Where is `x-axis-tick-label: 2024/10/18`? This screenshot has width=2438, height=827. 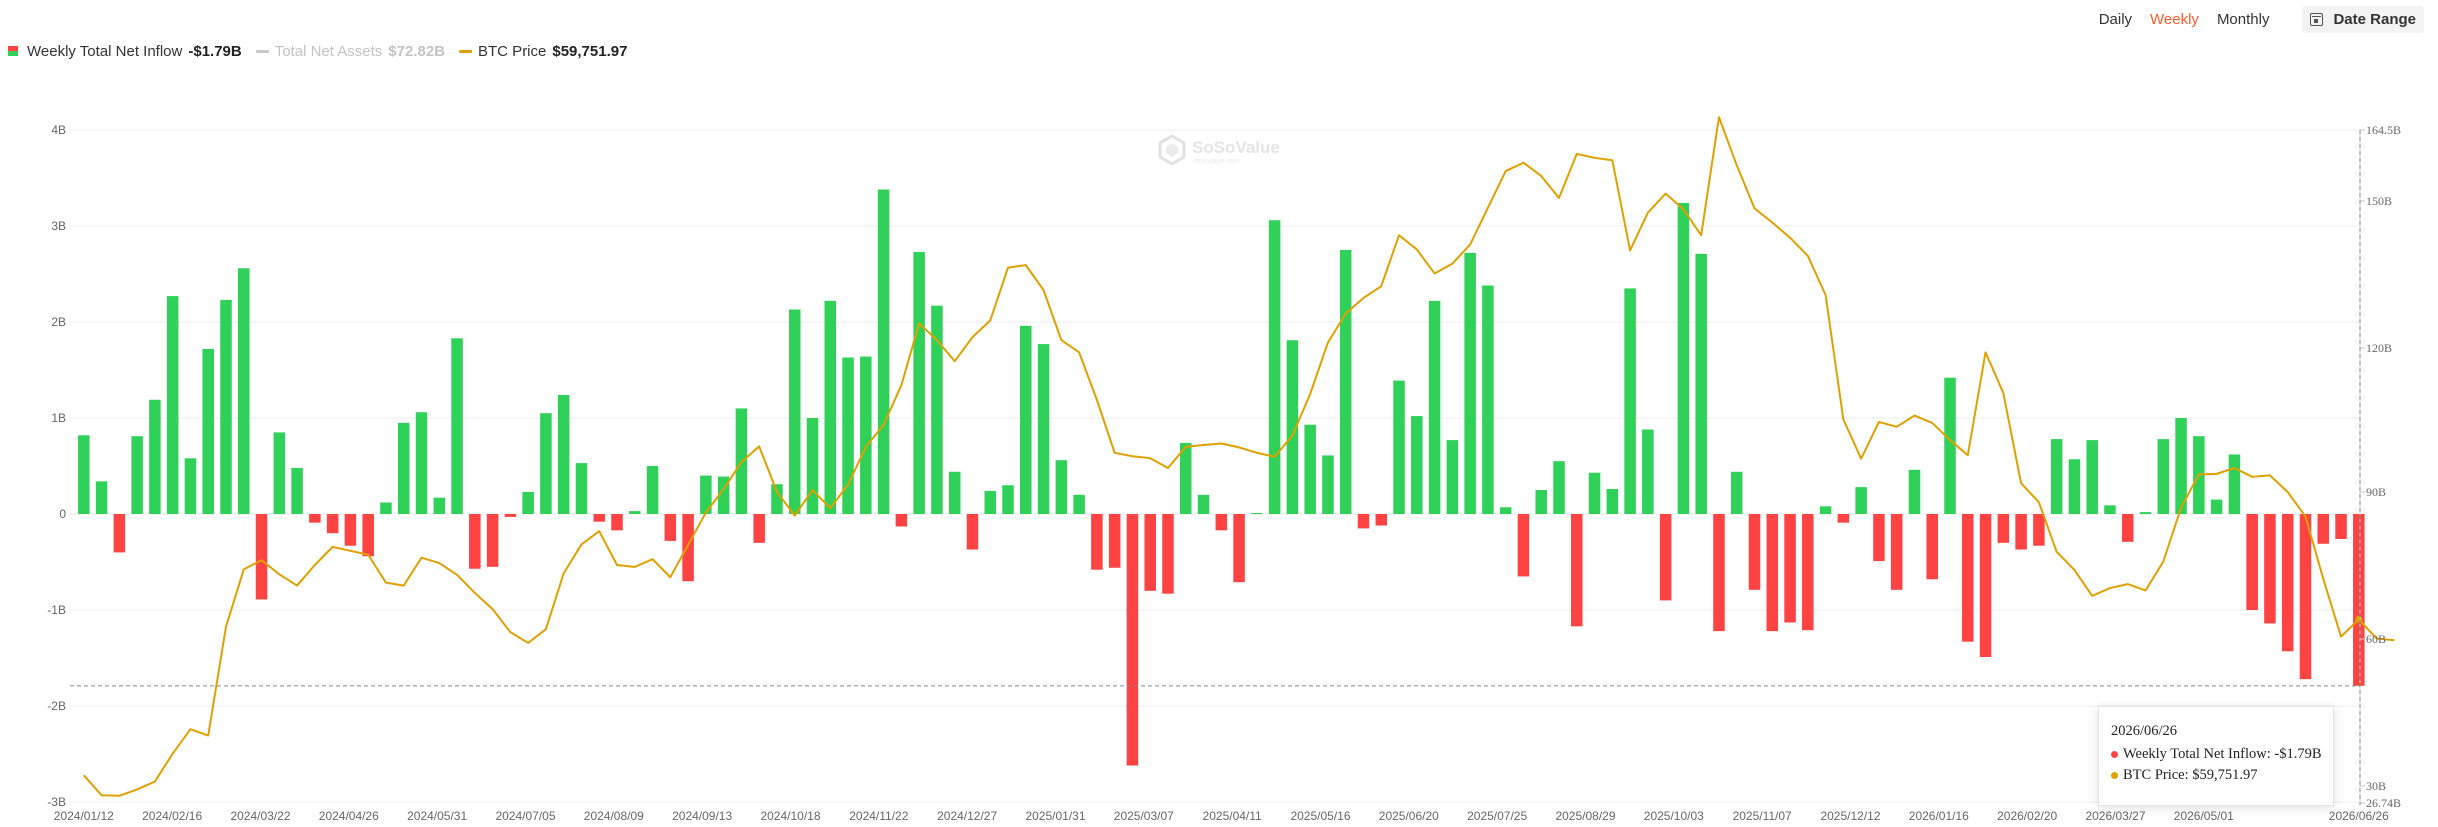
x-axis-tick-label: 2024/10/18 is located at coordinates (790, 816).